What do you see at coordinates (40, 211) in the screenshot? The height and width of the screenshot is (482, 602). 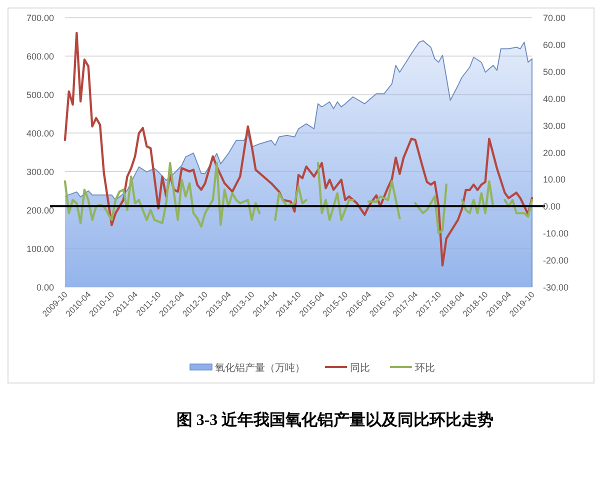 I see `y-tick-label: 200.00` at bounding box center [40, 211].